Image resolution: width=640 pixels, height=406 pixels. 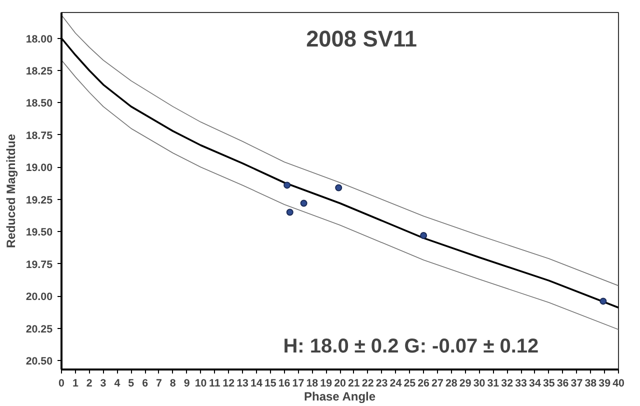 I want to click on x-tick-label: 17, so click(x=298, y=384).